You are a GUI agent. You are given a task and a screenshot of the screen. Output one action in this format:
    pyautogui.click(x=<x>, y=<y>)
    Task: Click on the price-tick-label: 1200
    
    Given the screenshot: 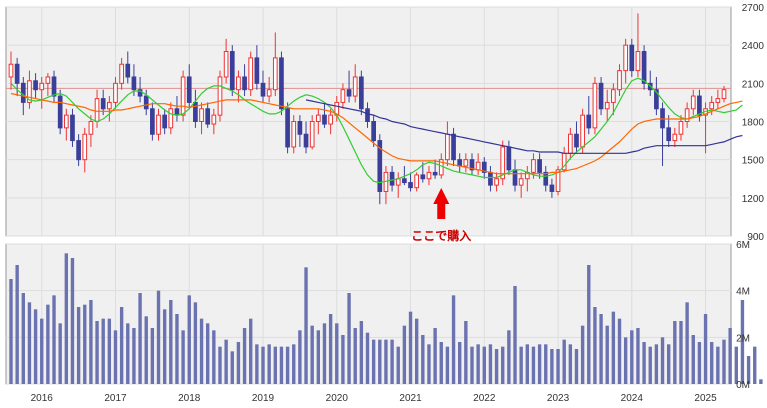 What is the action you would take?
    pyautogui.click(x=753, y=199)
    